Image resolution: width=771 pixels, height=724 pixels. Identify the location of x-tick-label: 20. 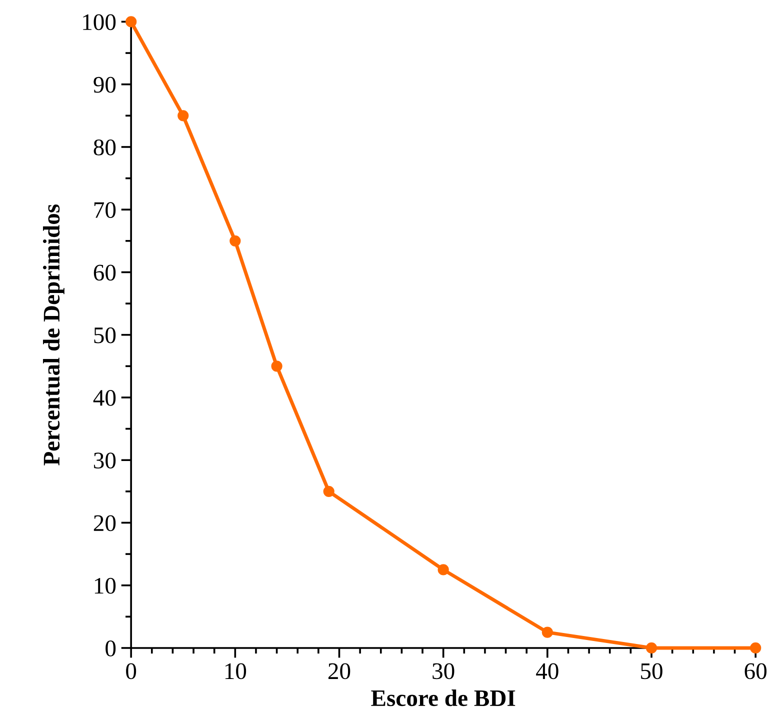
(339, 671).